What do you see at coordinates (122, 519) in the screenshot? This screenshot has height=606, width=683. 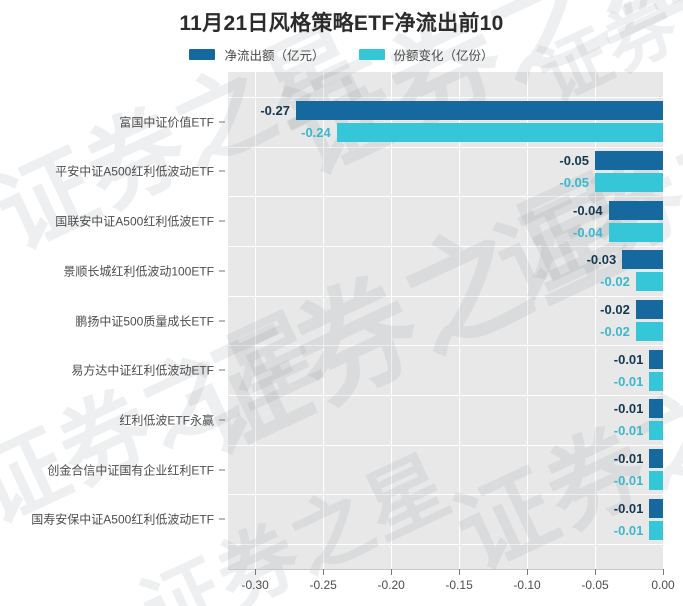 I see `y-axis-tick-label: 国寿安保中证A500红利低波动ETF` at bounding box center [122, 519].